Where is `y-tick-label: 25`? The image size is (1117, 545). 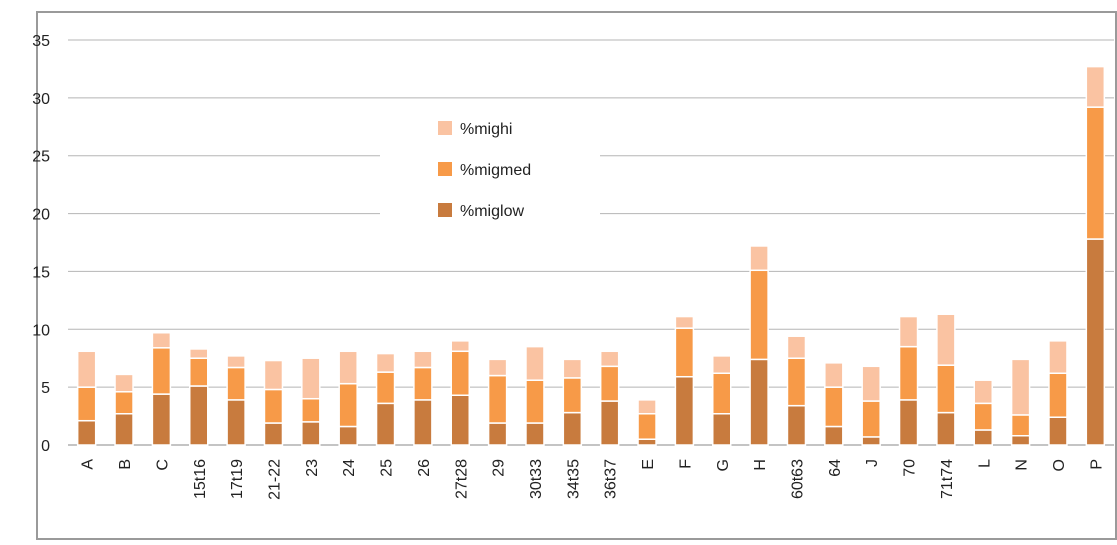 y-tick-label: 25 is located at coordinates (41, 157).